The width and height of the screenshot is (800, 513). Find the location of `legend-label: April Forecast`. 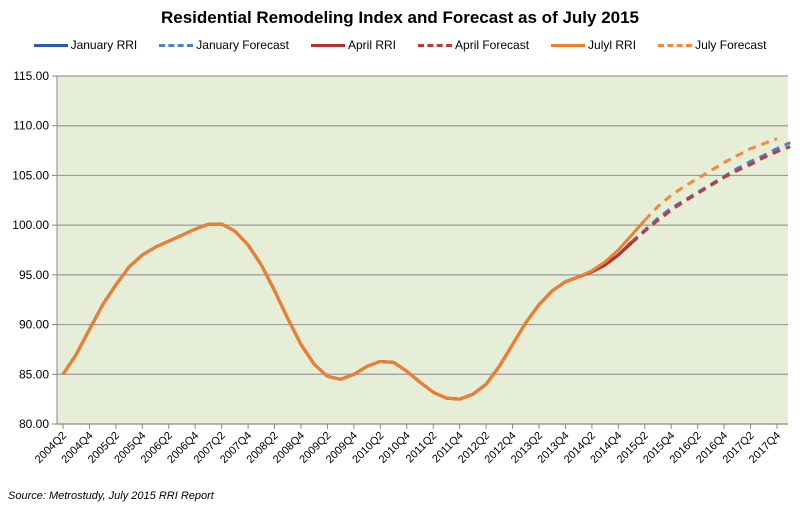

legend-label: April Forecast is located at coordinates (492, 45).